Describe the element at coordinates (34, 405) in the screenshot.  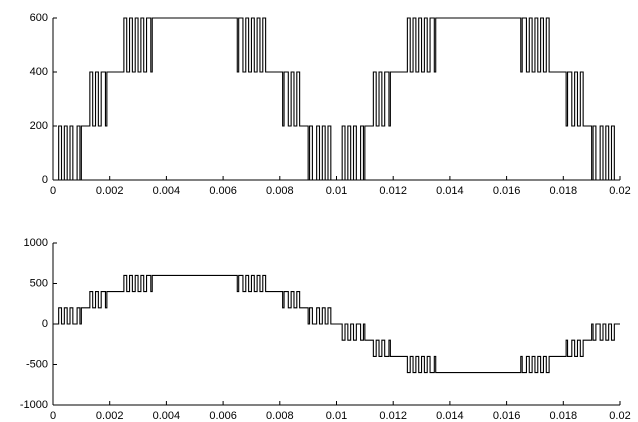
I see `y-tick-label: -1000` at that location.